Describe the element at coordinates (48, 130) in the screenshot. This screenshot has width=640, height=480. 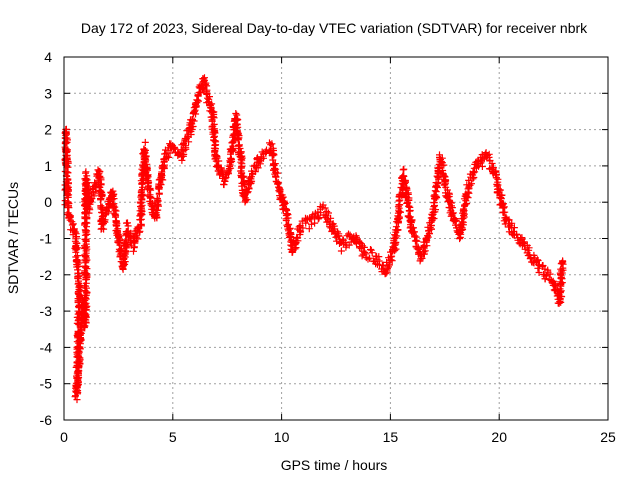
I see `y-tick-label: 2` at that location.